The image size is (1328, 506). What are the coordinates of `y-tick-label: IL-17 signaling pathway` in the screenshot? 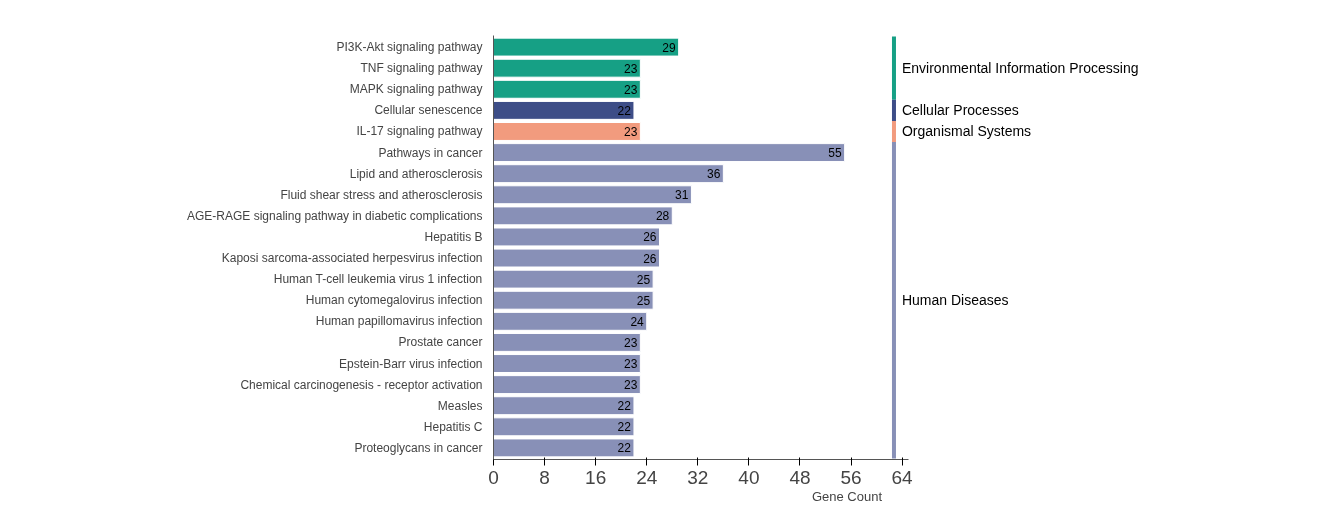 It's located at (419, 131).